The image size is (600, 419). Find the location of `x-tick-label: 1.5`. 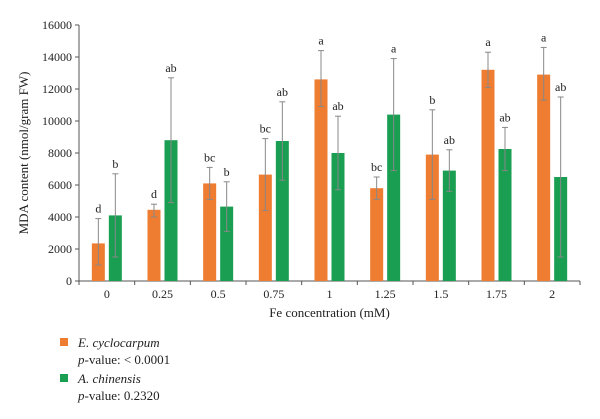

x-tick-label: 1.5 is located at coordinates (440, 294).